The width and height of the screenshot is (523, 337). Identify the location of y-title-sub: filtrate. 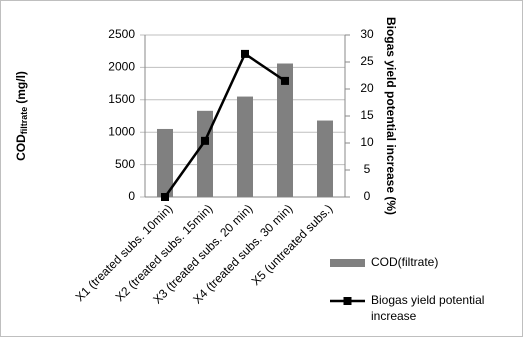
(24, 121).